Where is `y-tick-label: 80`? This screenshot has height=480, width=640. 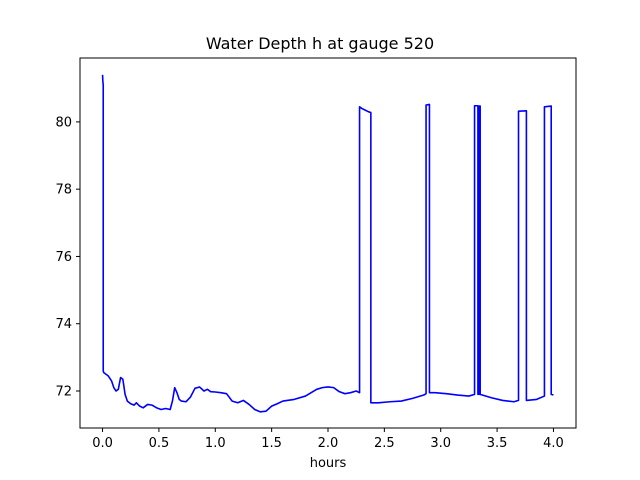
y-tick-label: 80 is located at coordinates (63, 122).